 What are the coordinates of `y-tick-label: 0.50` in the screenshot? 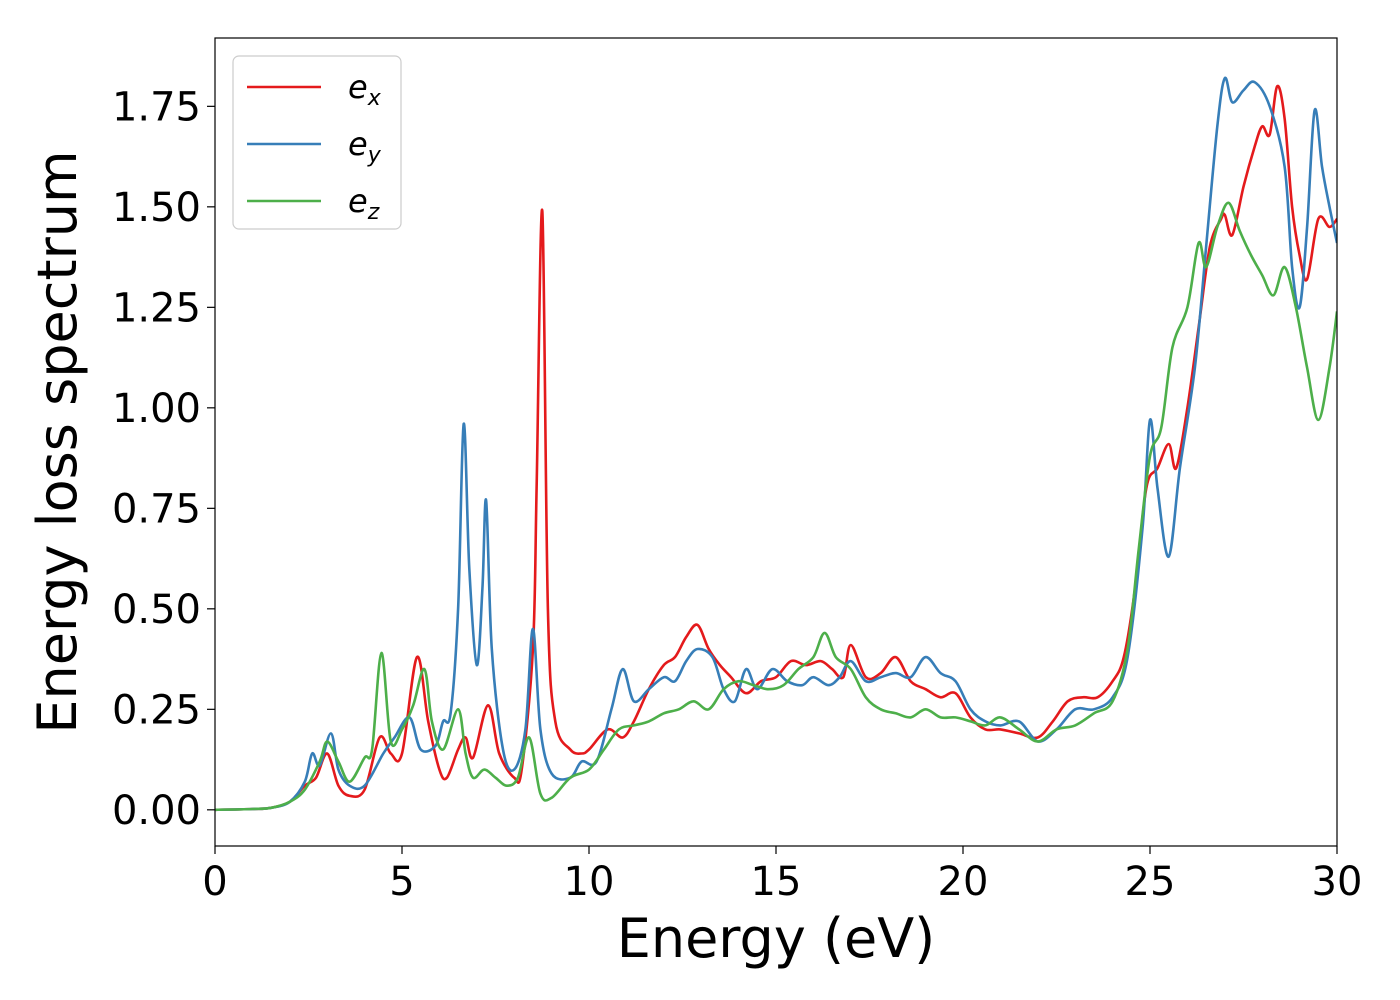 It's located at (156, 610).